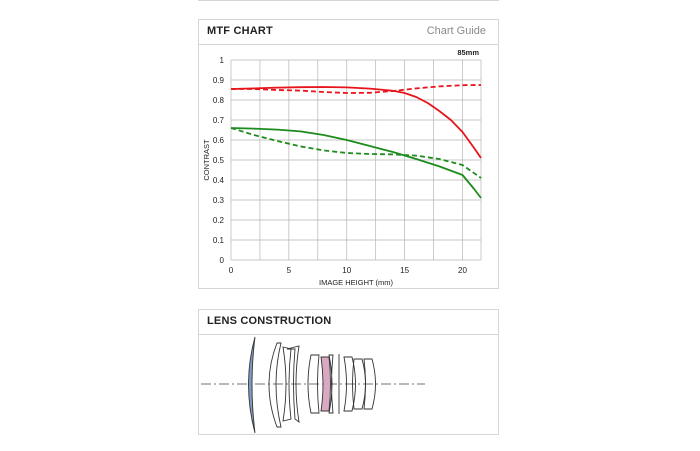  Describe the element at coordinates (231, 270) in the screenshot. I see `x-tick-label: 0` at that location.